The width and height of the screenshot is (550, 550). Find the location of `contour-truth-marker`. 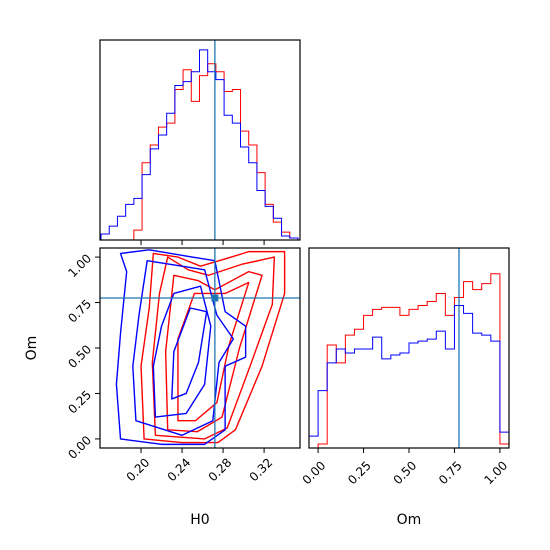

contour-truth-marker is located at coordinates (215, 298).